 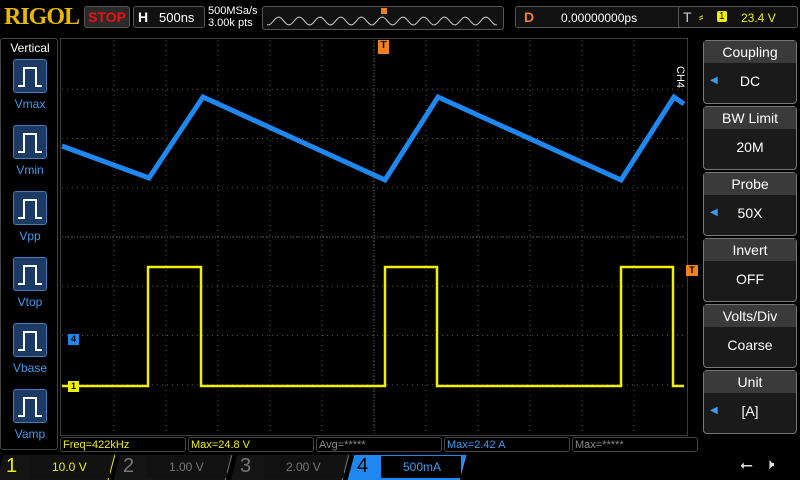 I want to click on measure-label: Vmin, so click(x=30, y=170).